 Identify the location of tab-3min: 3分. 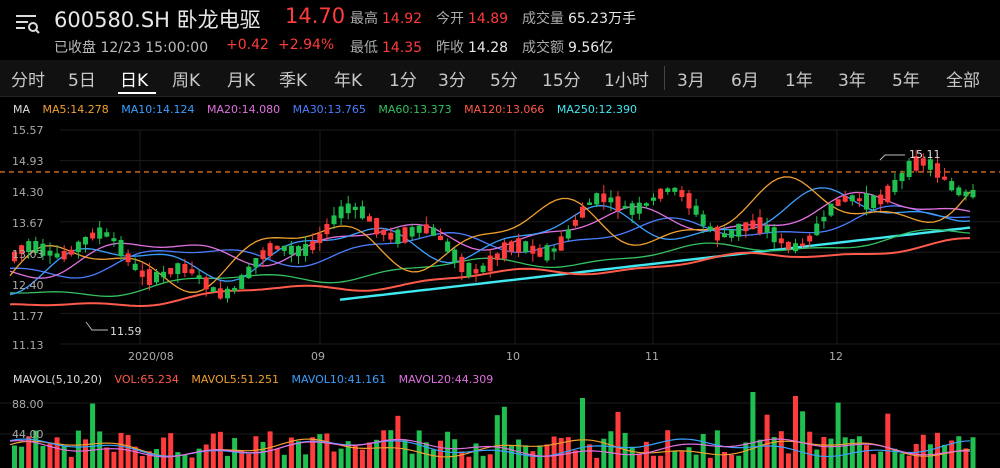
(452, 81).